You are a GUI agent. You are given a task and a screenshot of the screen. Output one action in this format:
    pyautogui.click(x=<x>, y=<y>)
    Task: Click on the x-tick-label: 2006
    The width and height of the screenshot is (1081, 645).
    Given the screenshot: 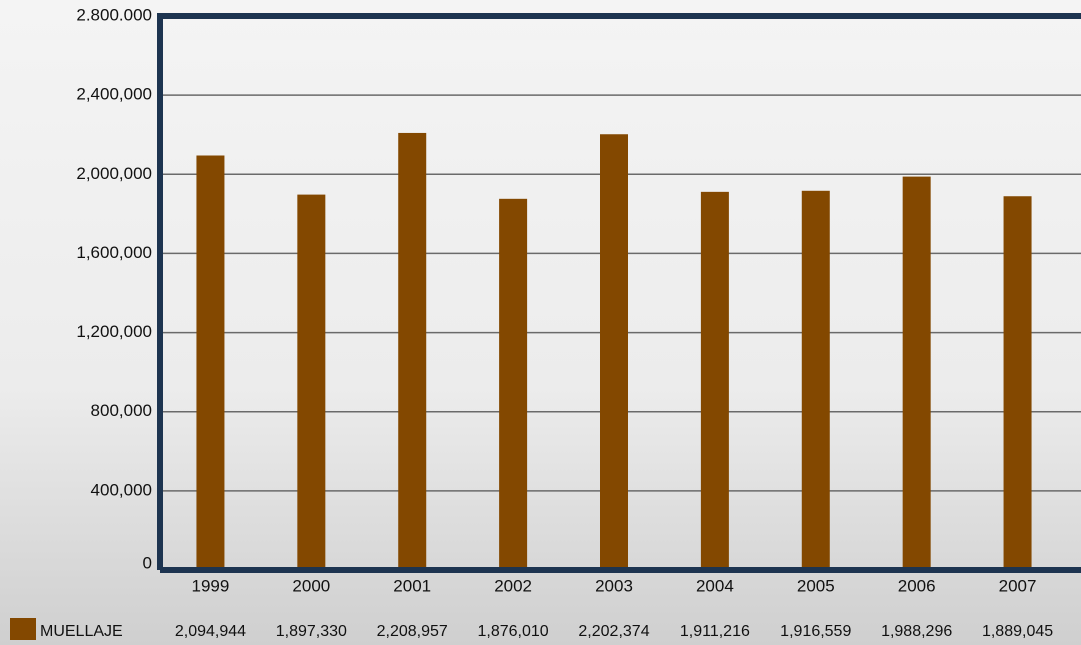 What is the action you would take?
    pyautogui.click(x=917, y=585)
    